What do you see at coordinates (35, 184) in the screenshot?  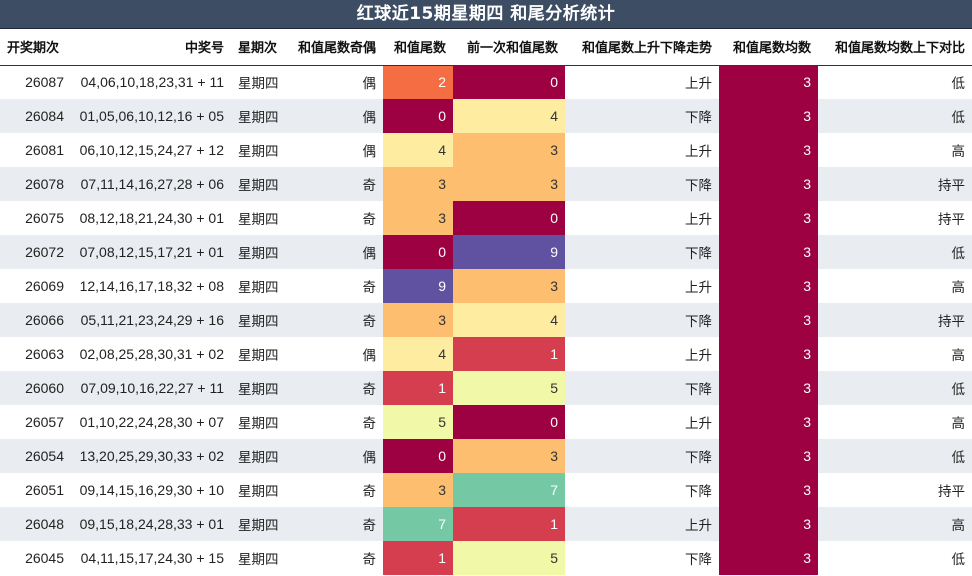 I see `cell-issue: 26078` at bounding box center [35, 184].